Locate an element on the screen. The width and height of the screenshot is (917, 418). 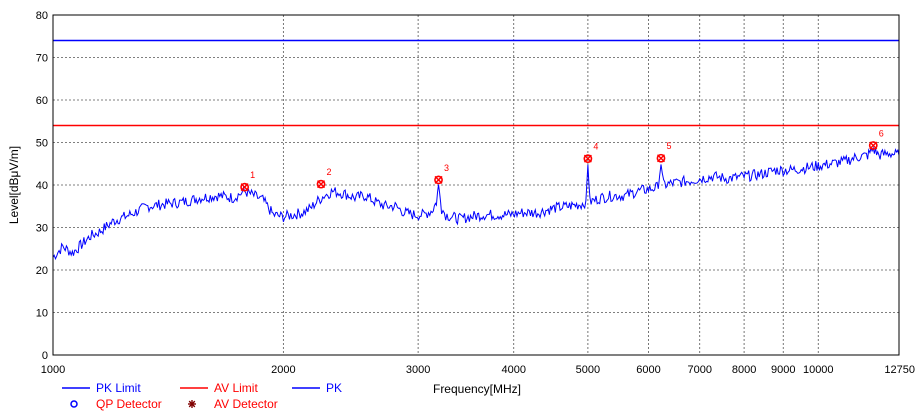
peak-marker: 5 is located at coordinates (663, 152).